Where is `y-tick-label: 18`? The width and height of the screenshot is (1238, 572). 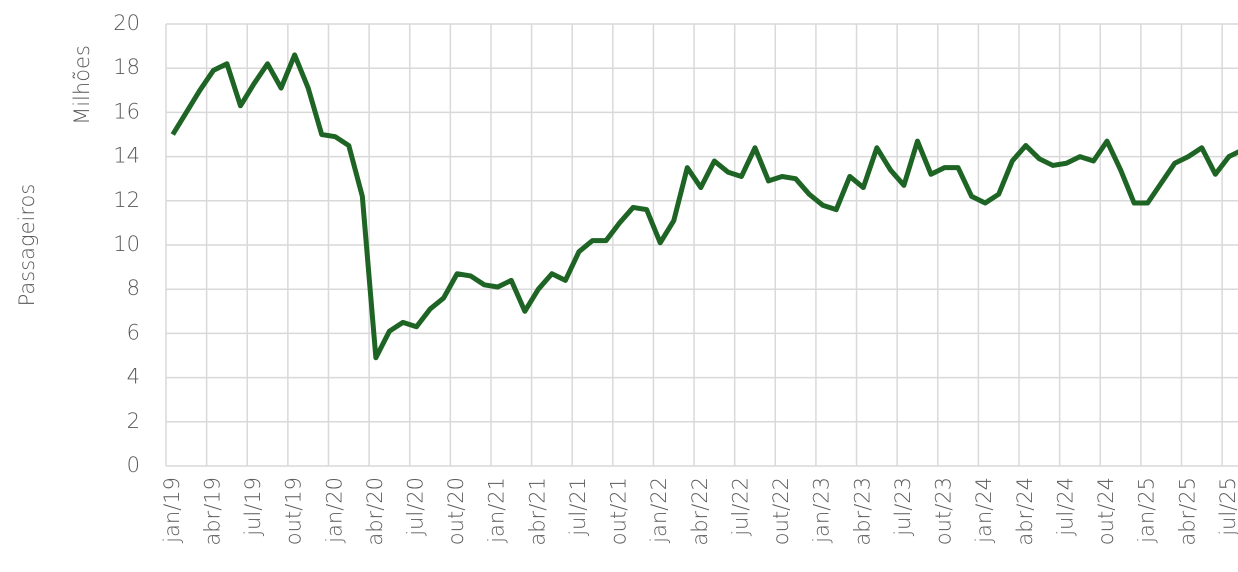
y-tick-label: 18 is located at coordinates (126, 67).